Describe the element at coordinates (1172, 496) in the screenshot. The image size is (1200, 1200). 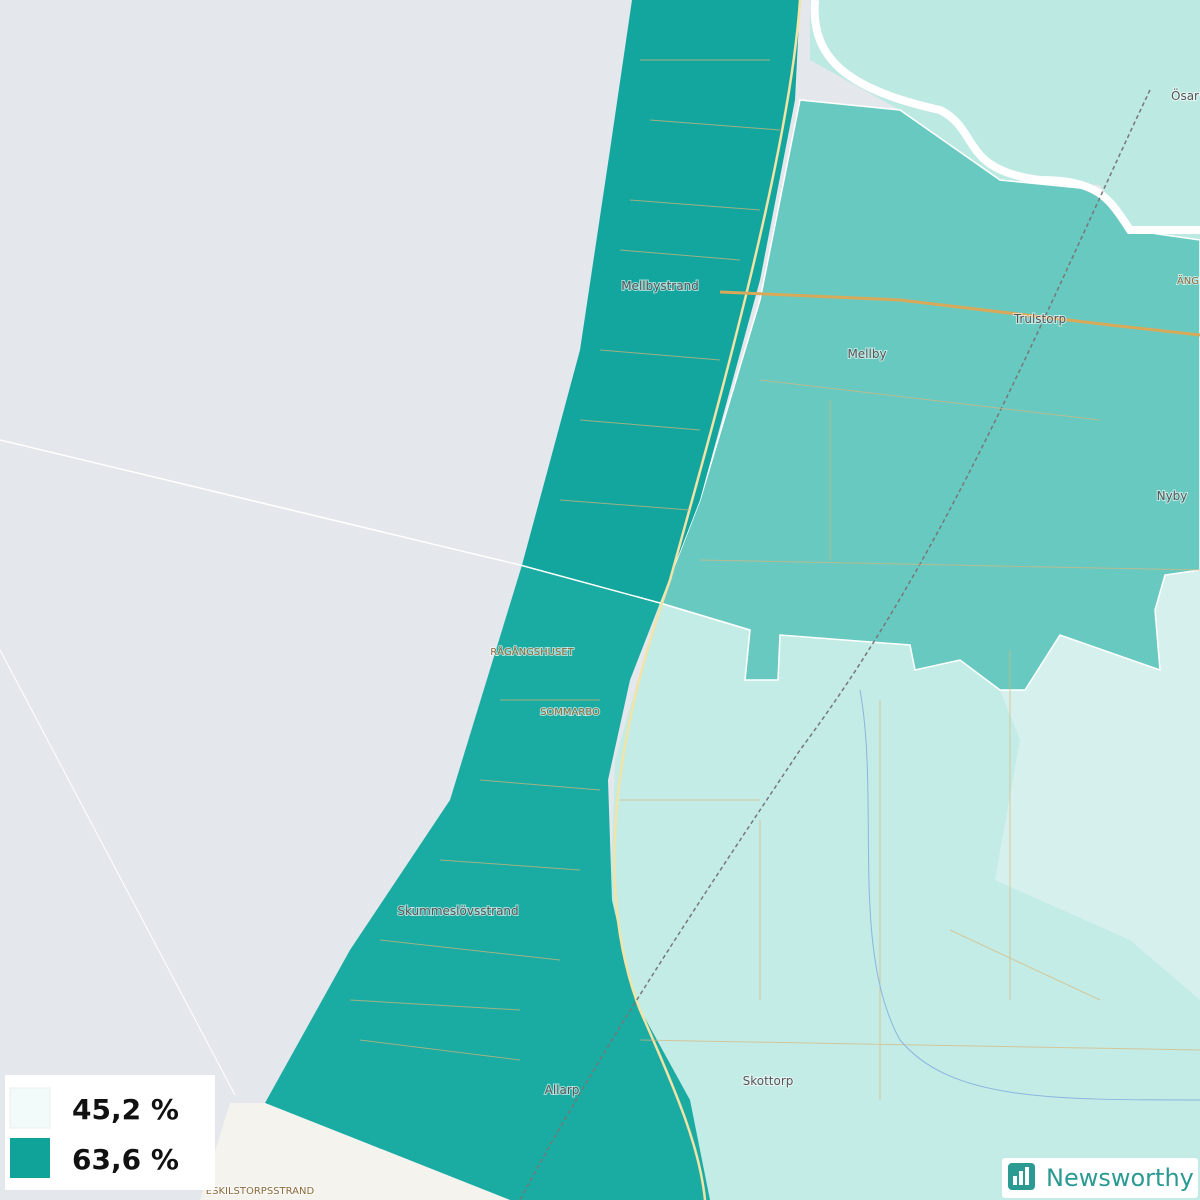
I see `place-label: Nyby` at that location.